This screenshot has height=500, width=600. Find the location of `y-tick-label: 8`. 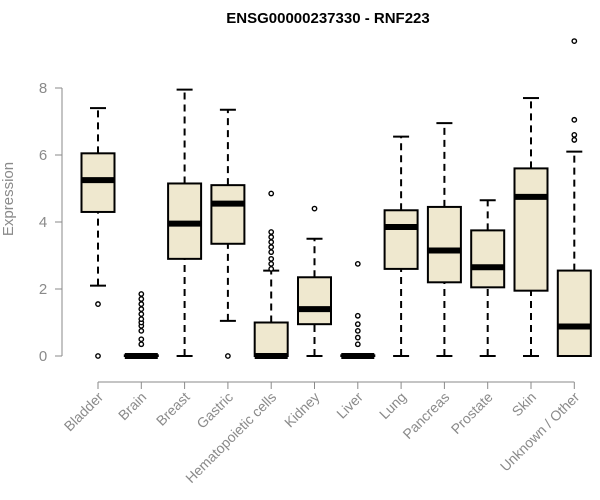

y-tick-label: 8 is located at coordinates (43, 88).